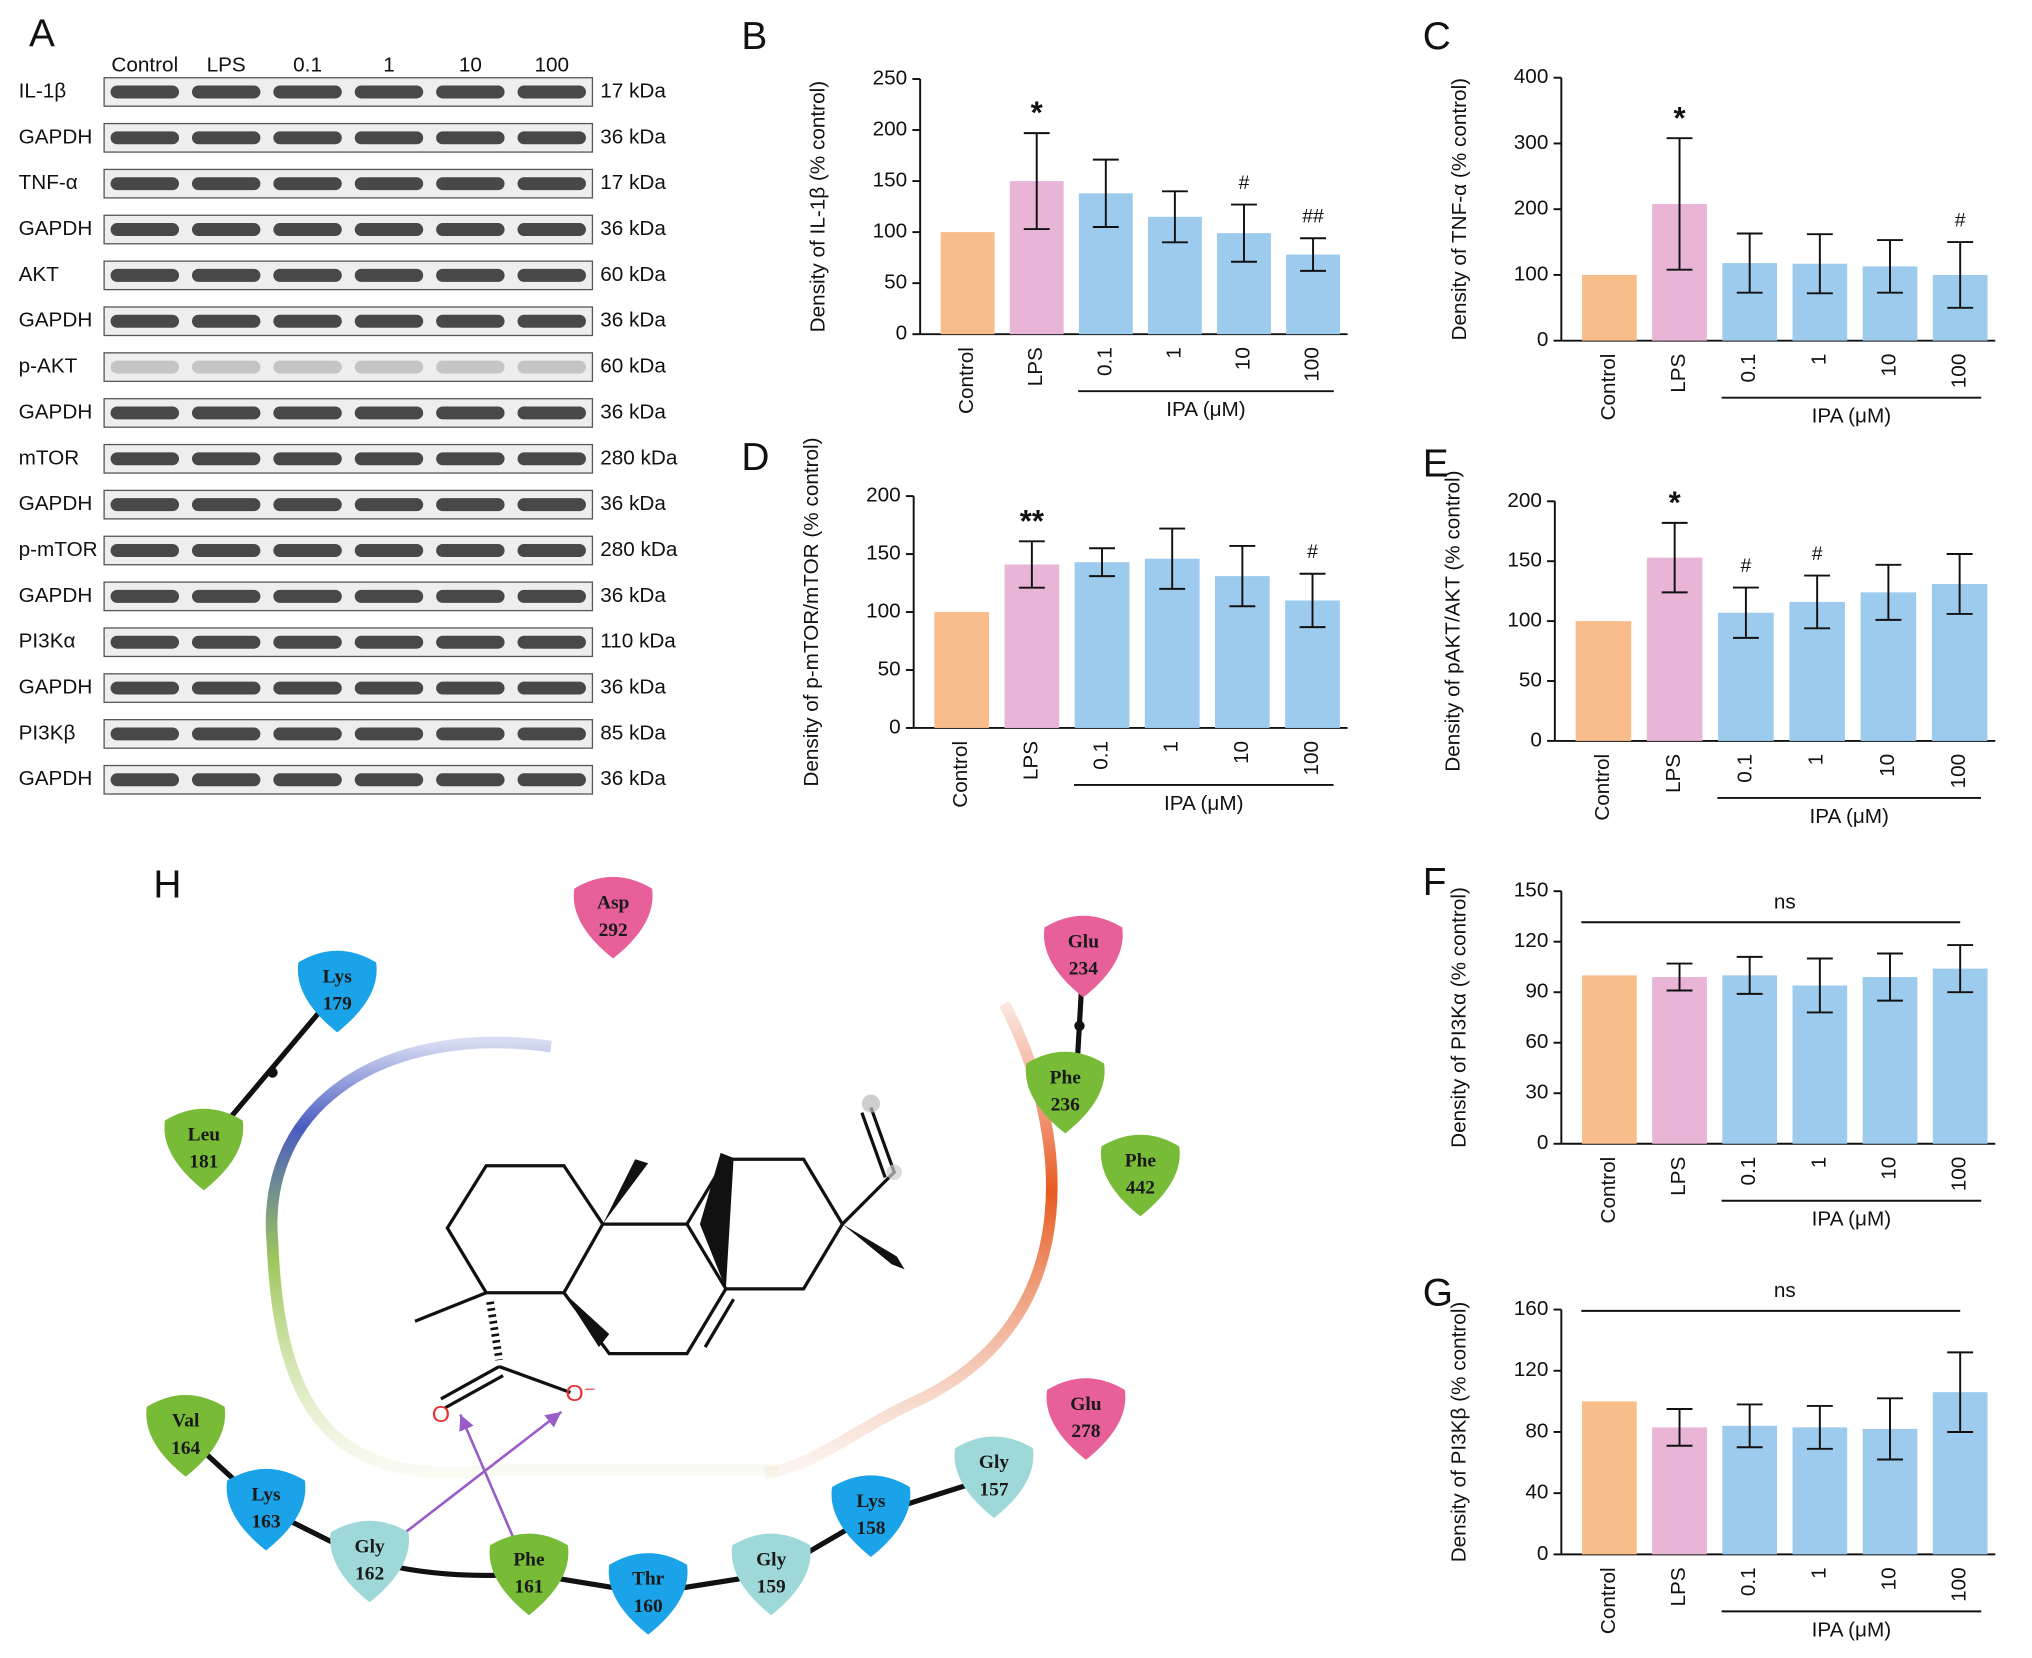 Image resolution: width=2032 pixels, height=1658 pixels. What do you see at coordinates (551, 65) in the screenshot?
I see `lane-label: 100` at bounding box center [551, 65].